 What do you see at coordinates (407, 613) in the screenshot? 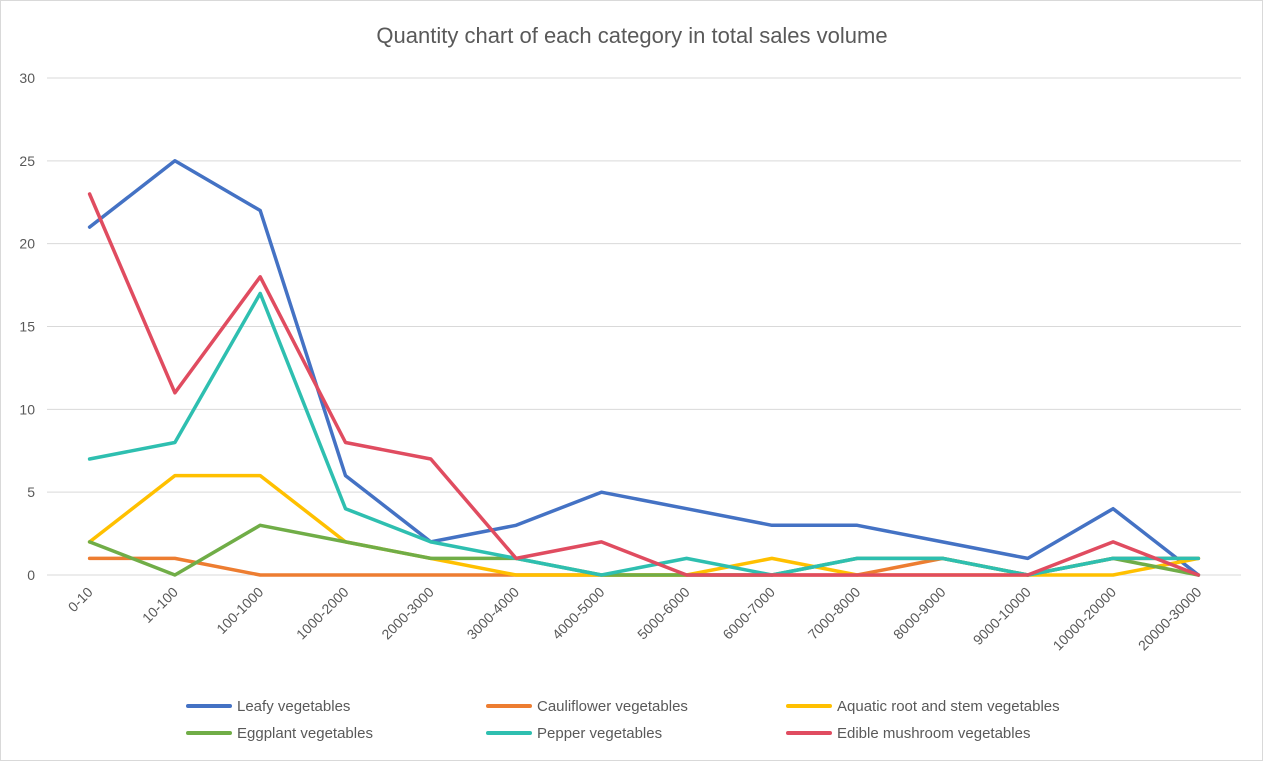
I see `x-tick-label: 2000-3000` at bounding box center [407, 613].